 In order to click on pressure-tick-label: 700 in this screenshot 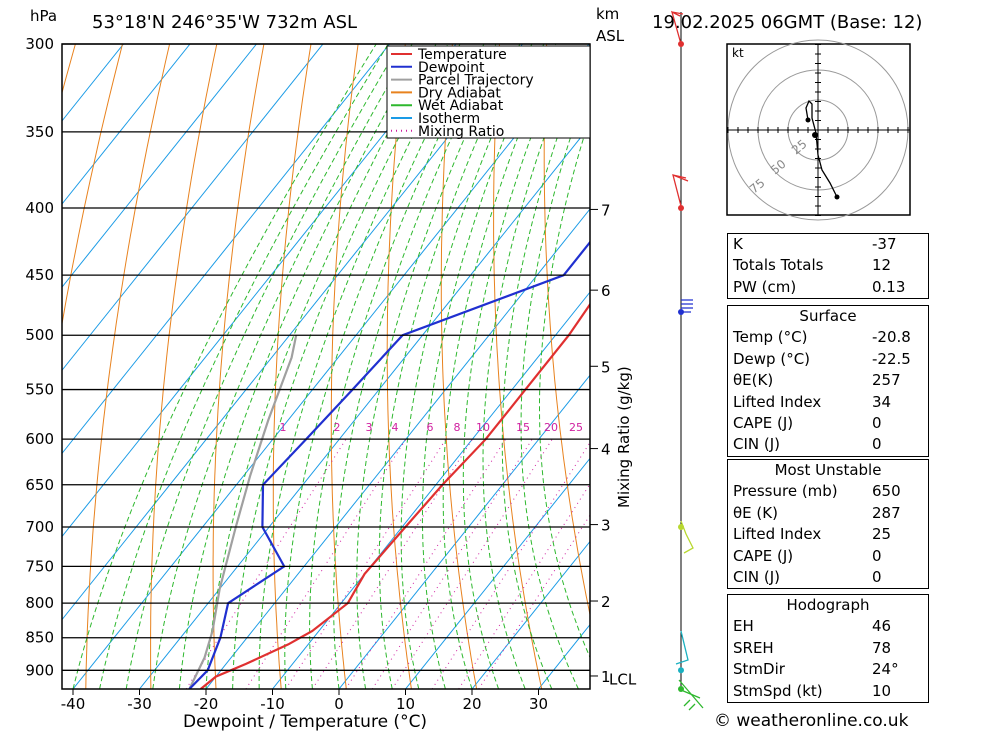, I will do `click(39, 527)`.